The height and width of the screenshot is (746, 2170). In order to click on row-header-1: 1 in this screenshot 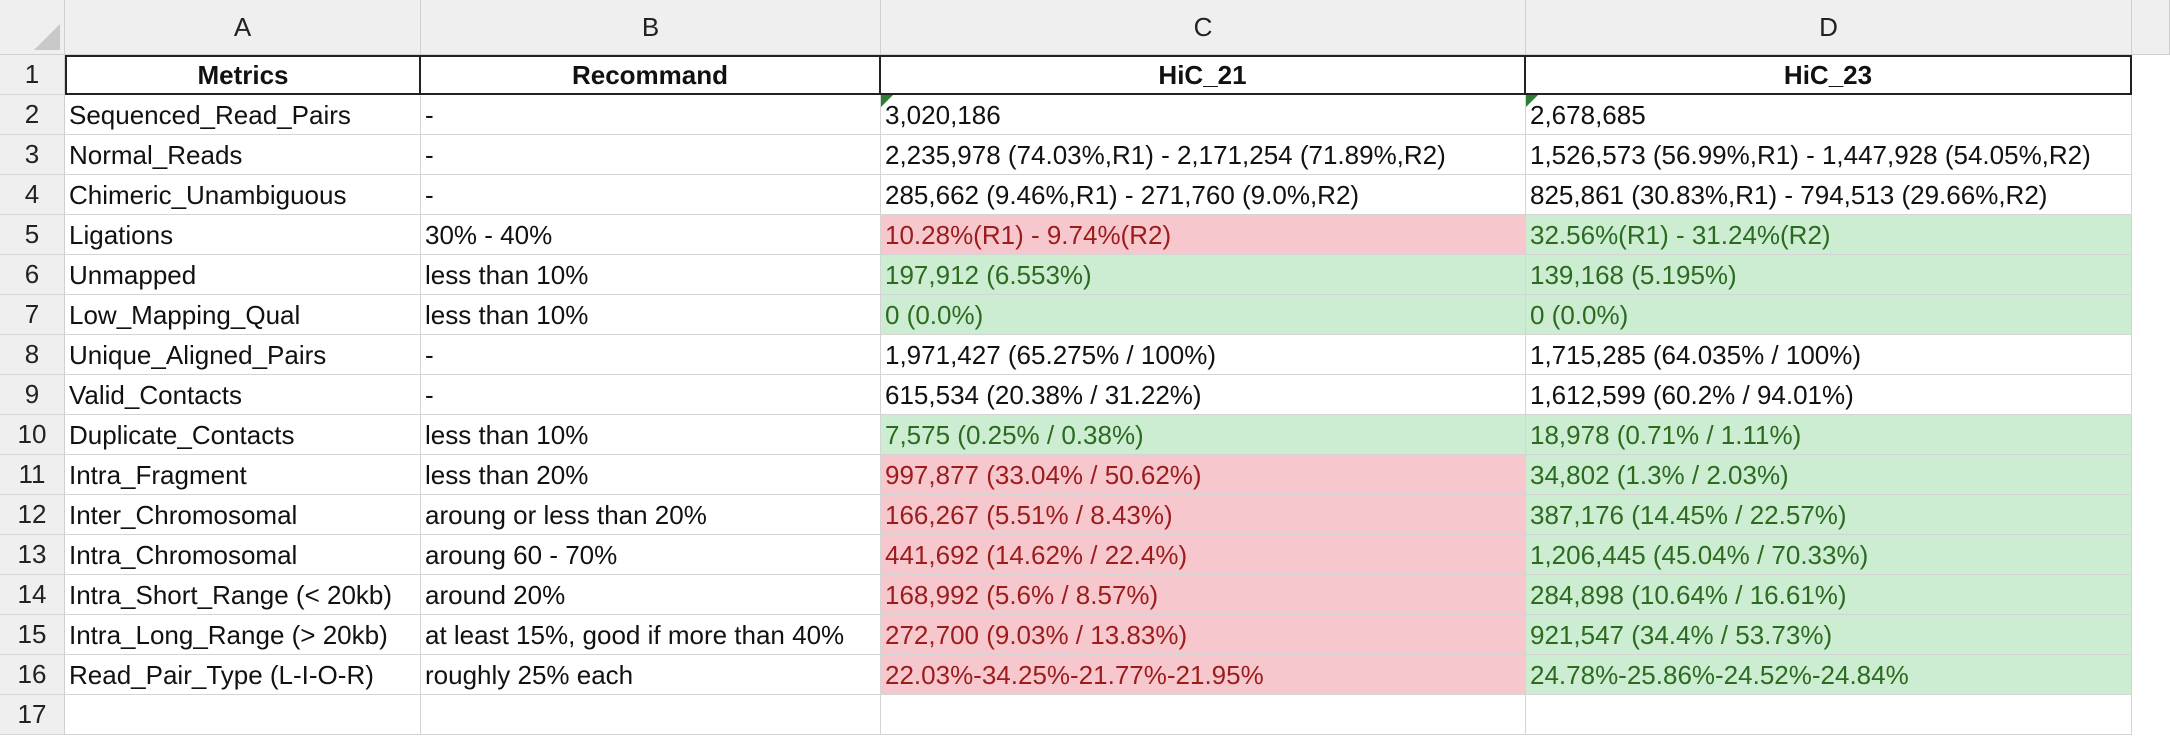, I will do `click(32, 75)`.